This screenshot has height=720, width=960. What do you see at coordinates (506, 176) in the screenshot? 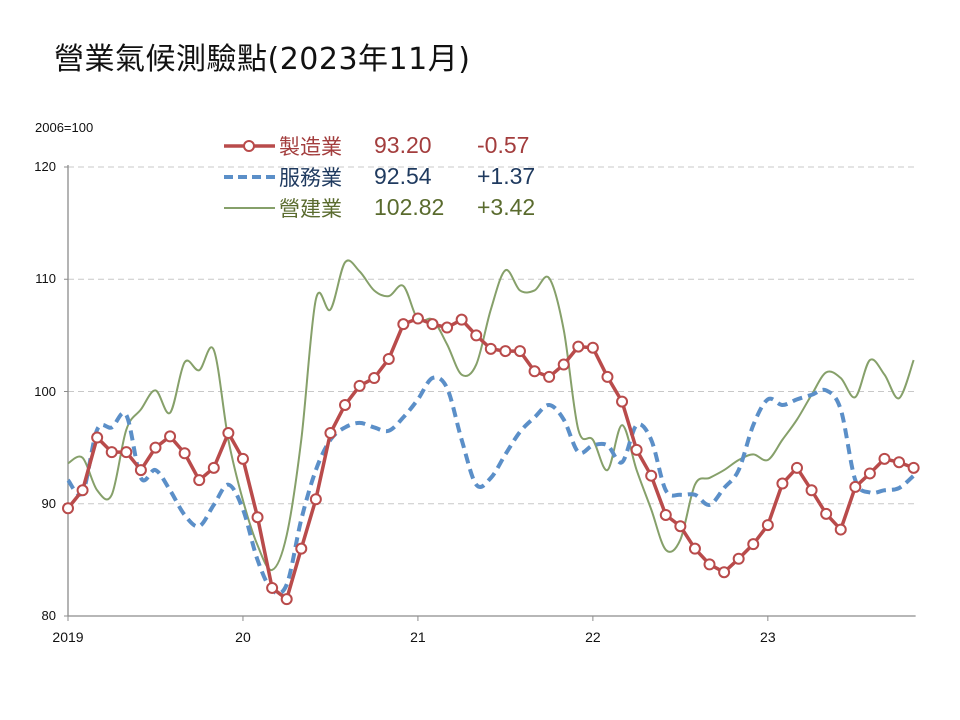
I see `legend-change: +1.37` at bounding box center [506, 176].